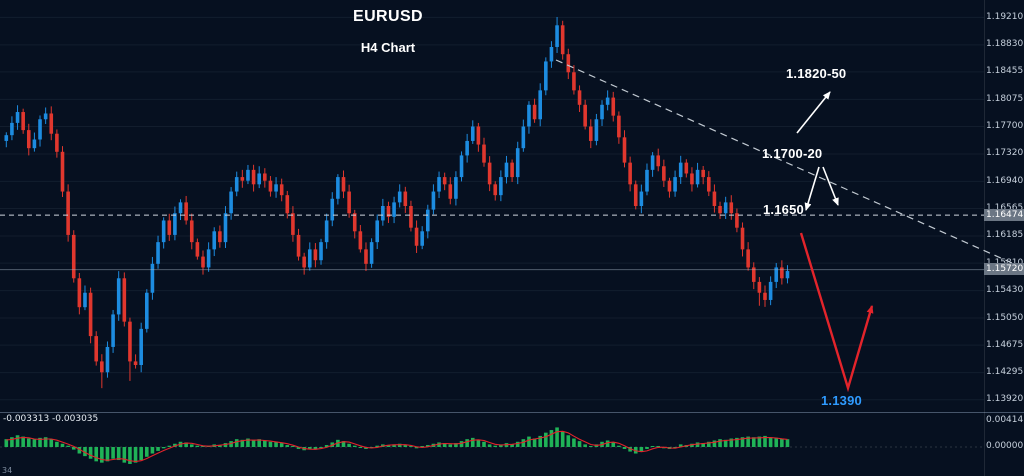 The image size is (1024, 476). Describe the element at coordinates (1005, 125) in the screenshot. I see `price-axis-label: 1.17700` at that location.